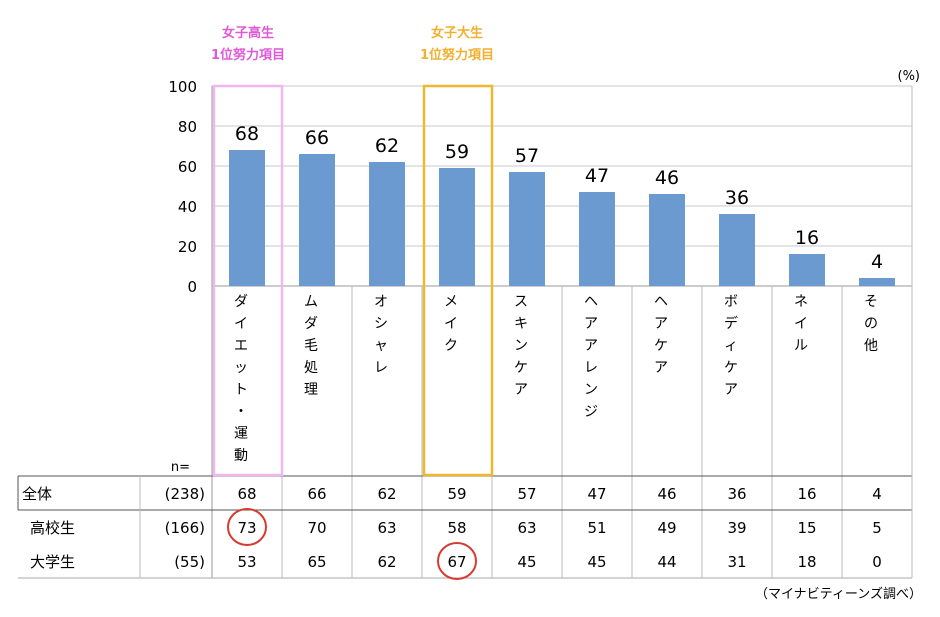  Describe the element at coordinates (667, 178) in the screenshot. I see `bar-value-label: 46` at that location.